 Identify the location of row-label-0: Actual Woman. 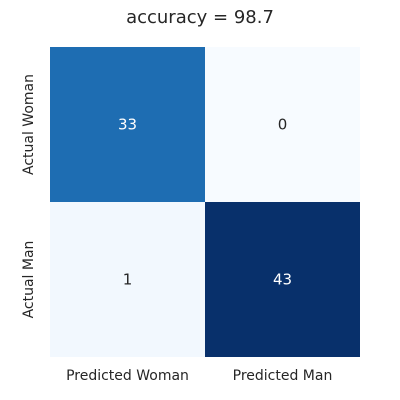
(29, 124).